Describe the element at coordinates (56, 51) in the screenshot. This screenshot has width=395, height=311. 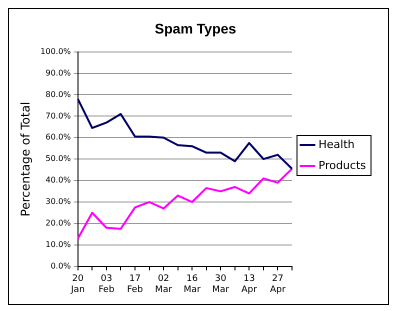
I see `y-tick-label: 100.0%` at that location.